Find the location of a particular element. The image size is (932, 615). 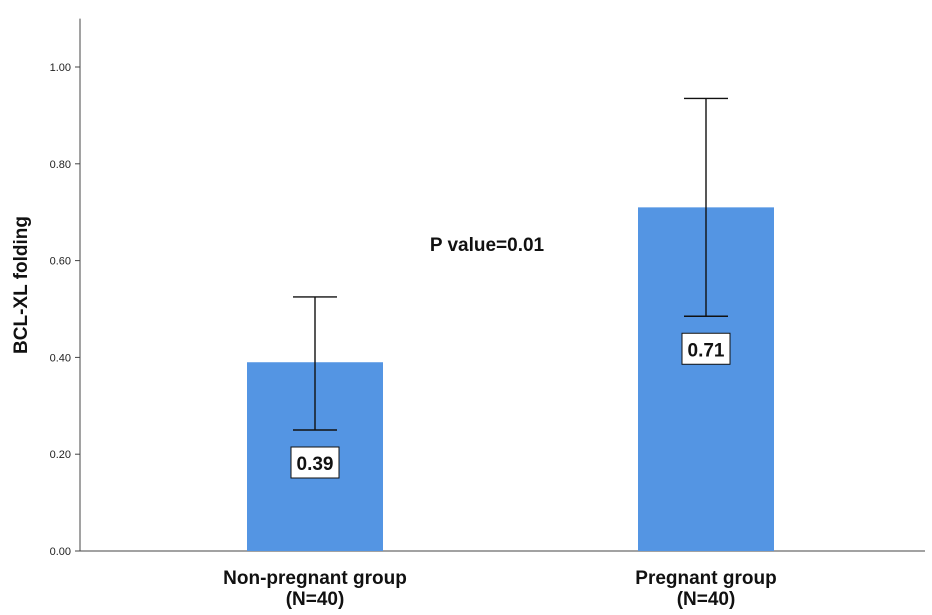

category-label-line1: Non-pregnant group is located at coordinates (315, 578).